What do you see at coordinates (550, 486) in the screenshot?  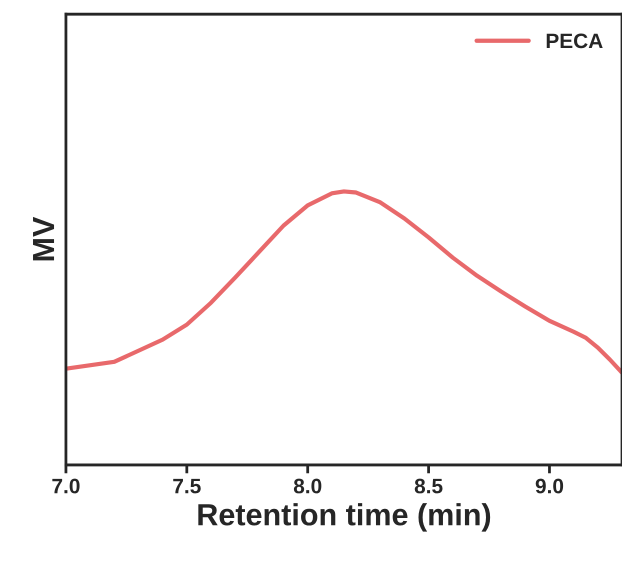 I see `x-tick-label: 9.0` at bounding box center [550, 486].